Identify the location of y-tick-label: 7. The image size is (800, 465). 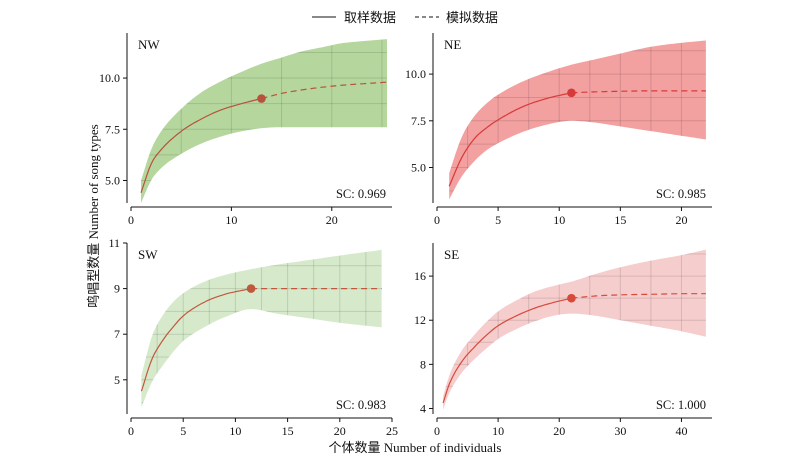
(117, 334).